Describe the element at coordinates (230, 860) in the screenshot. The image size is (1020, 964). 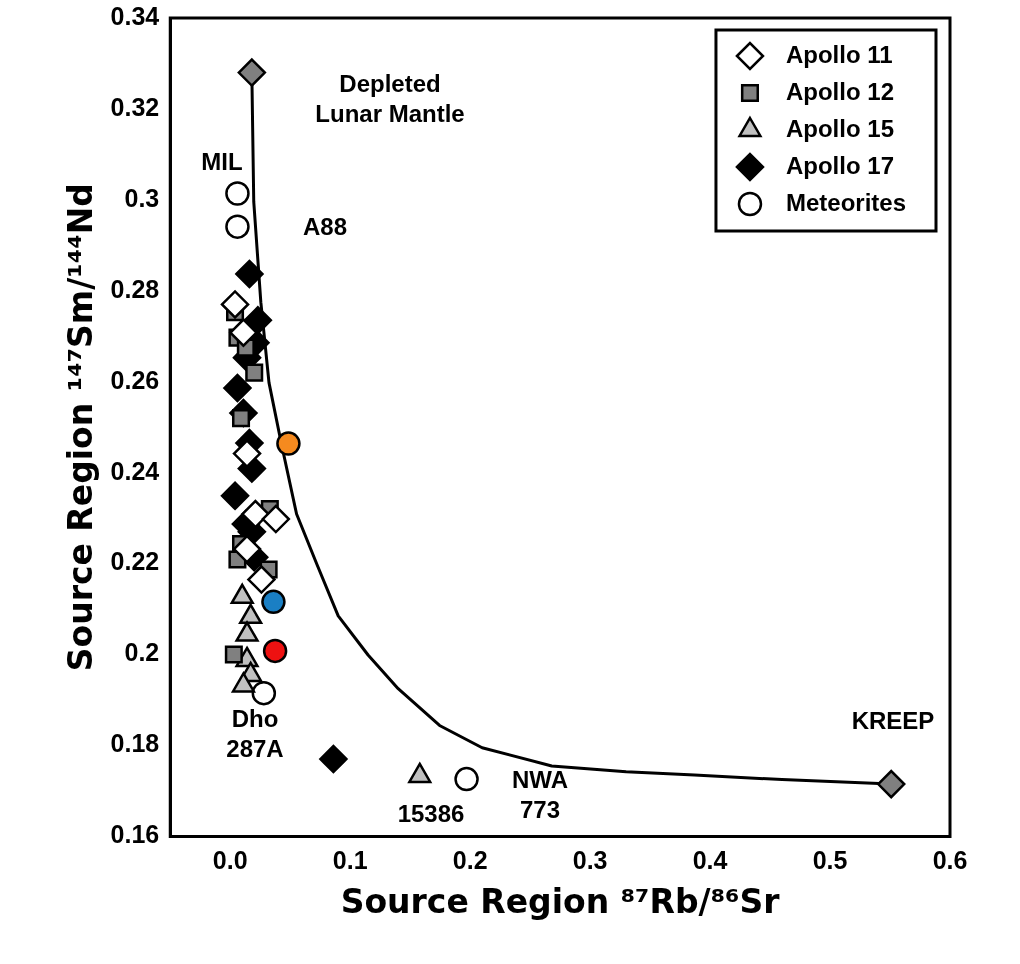
I see `x-tick-label: 0.0` at that location.